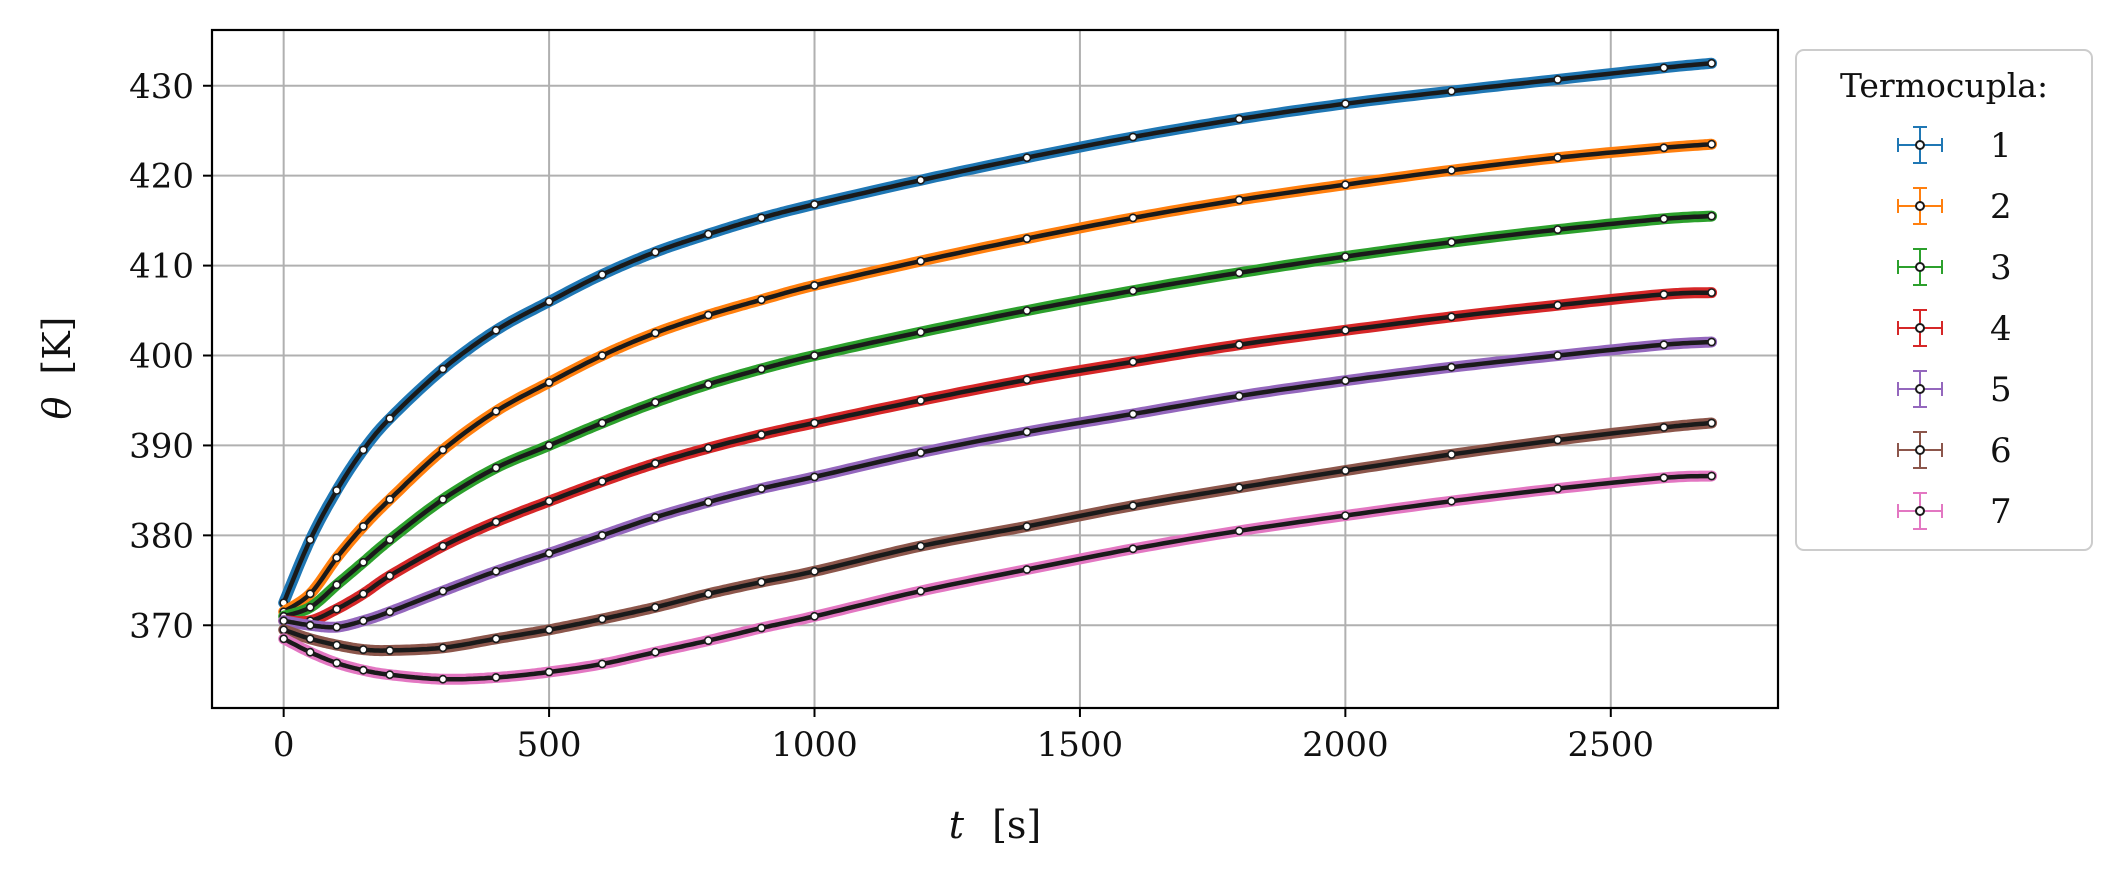 The image size is (2116, 881). I want to click on legend-label: 4, so click(2001, 329).